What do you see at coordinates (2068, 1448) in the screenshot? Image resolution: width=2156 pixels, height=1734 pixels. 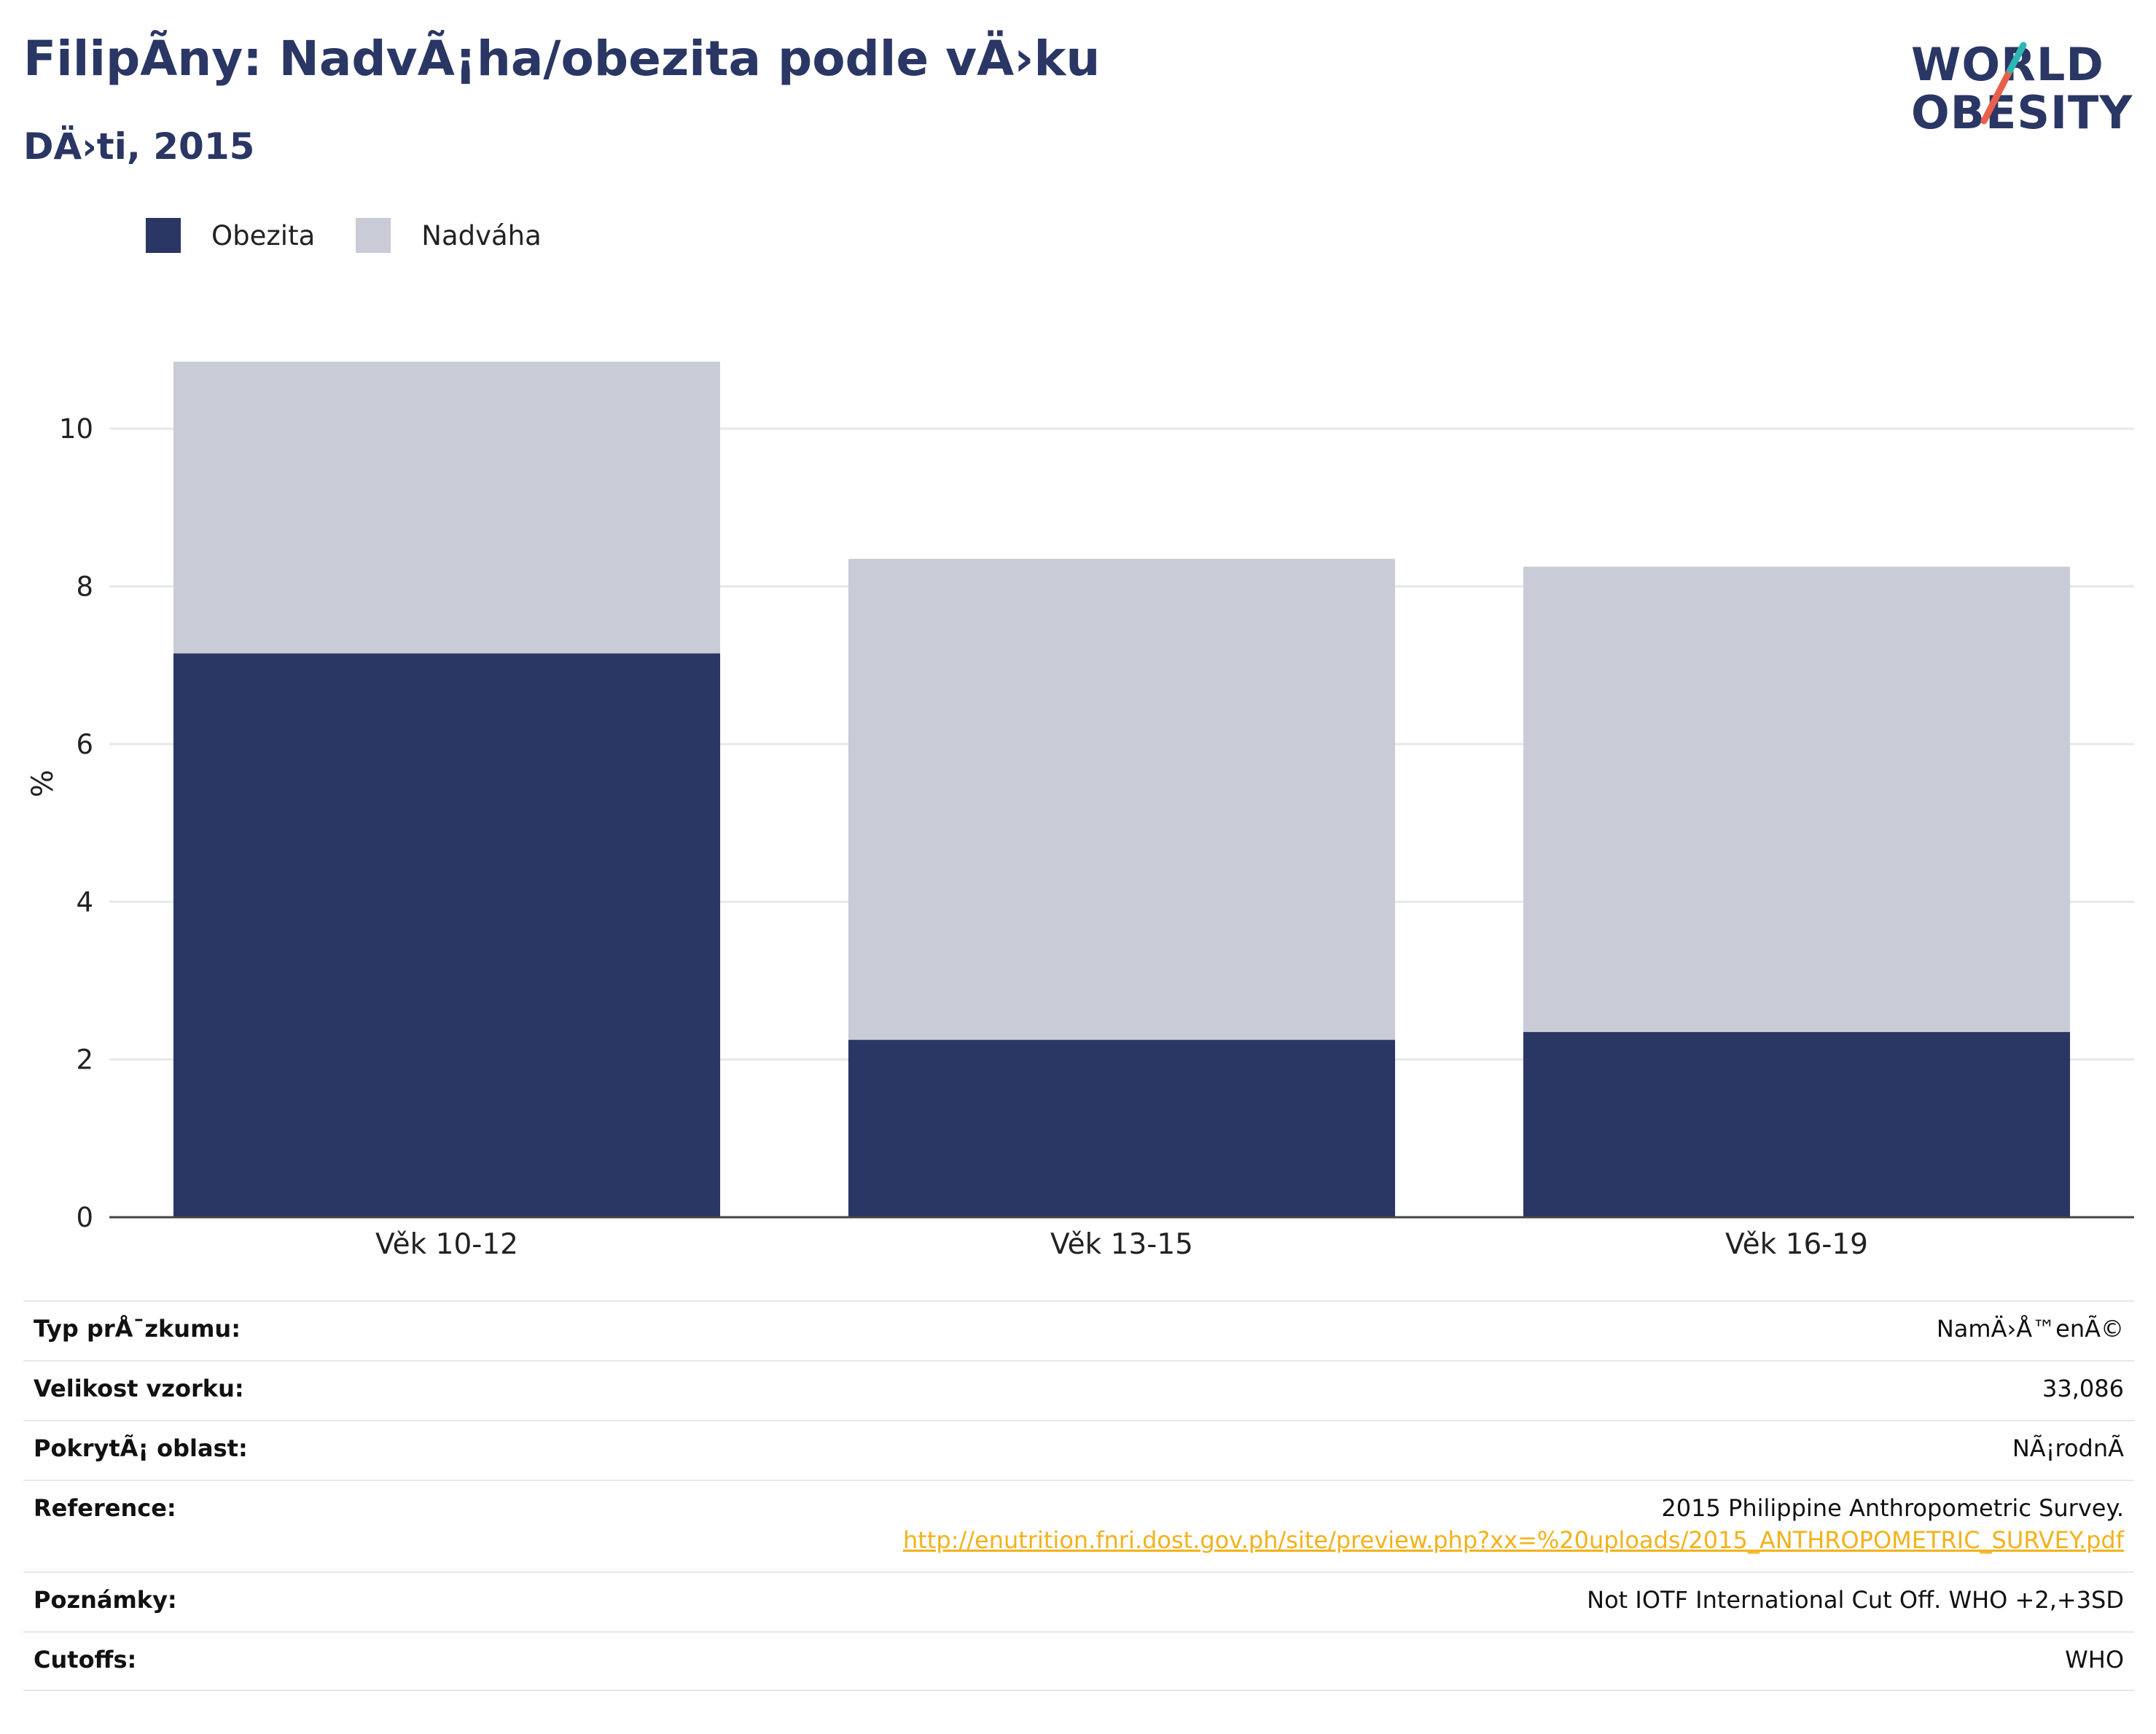 I see `info-value: NÃ¡rodnÃ` at bounding box center [2068, 1448].